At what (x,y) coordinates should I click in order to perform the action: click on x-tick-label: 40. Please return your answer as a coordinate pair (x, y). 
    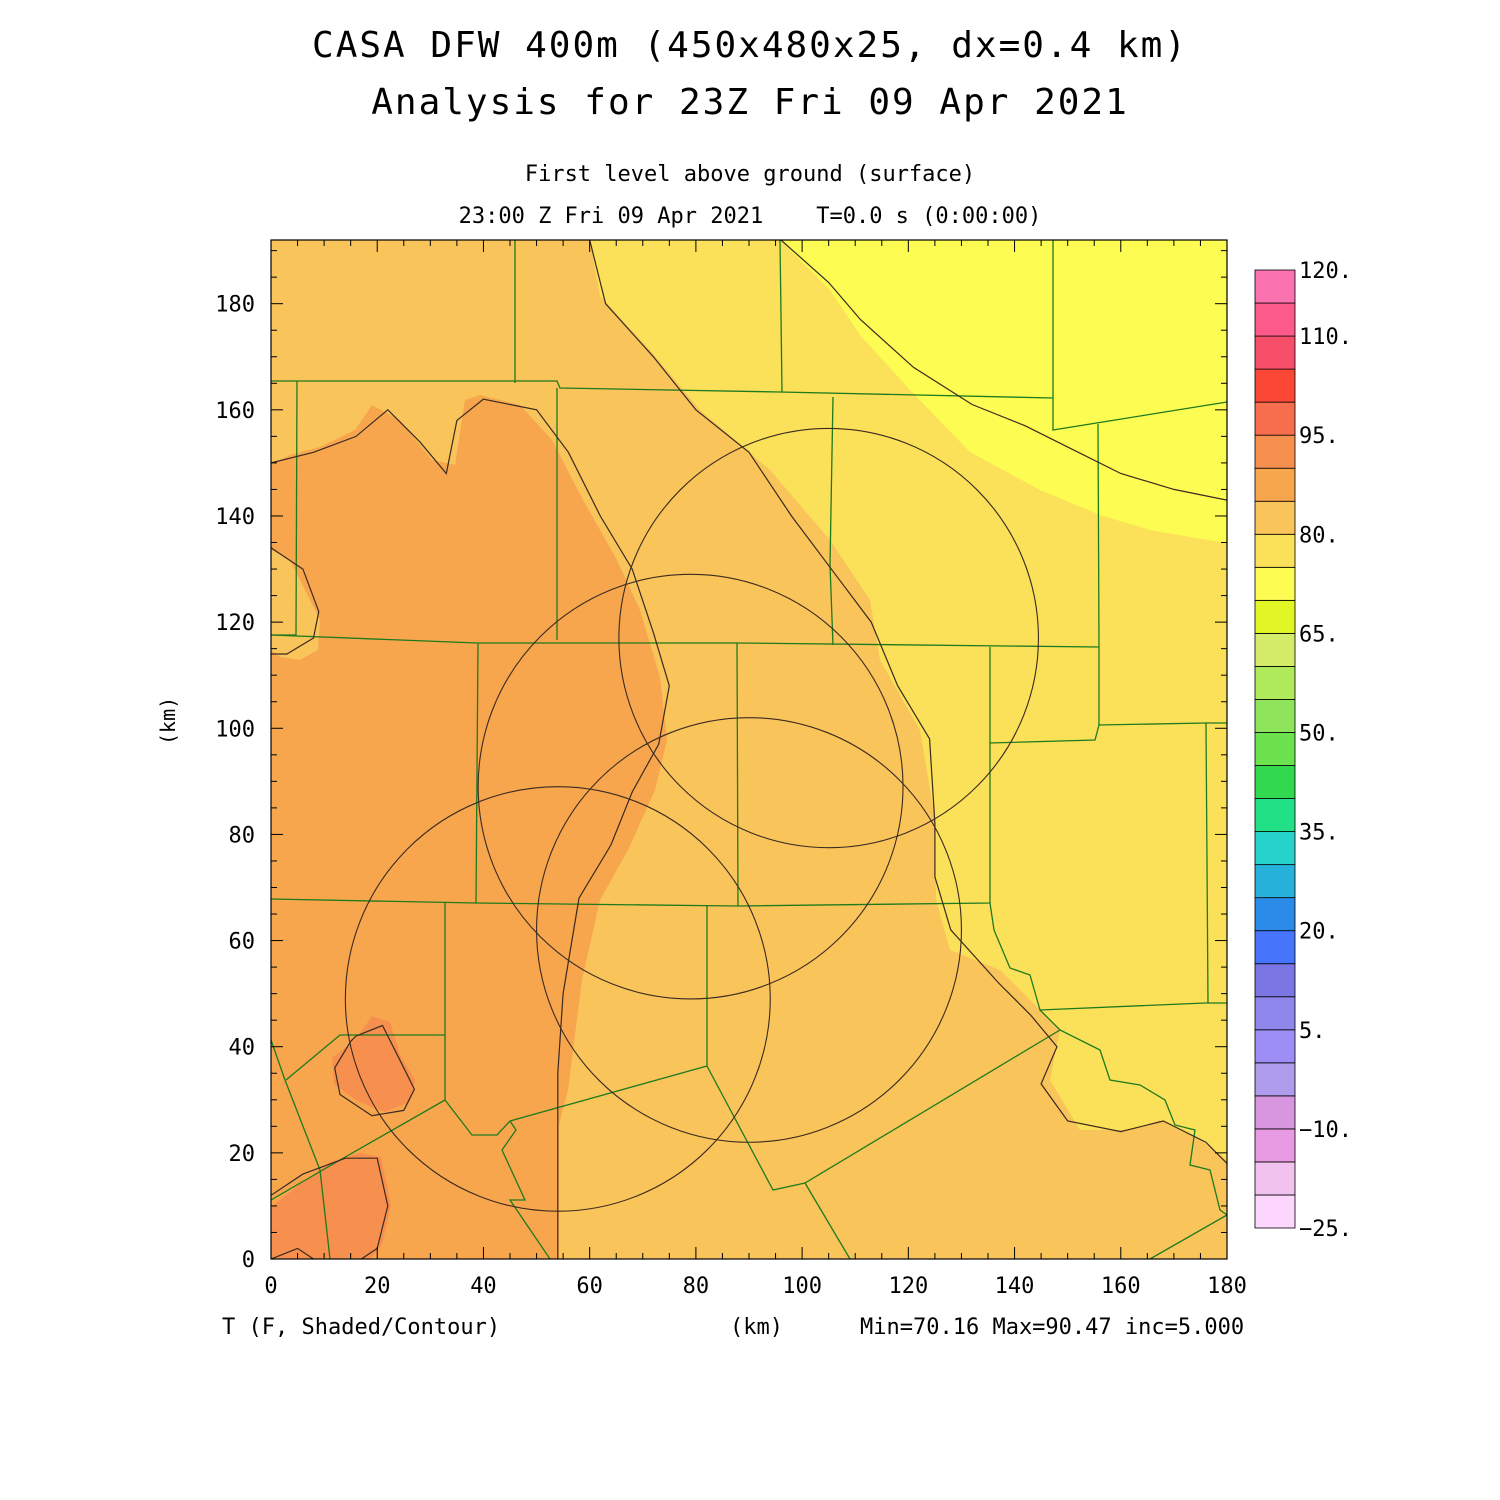
    Looking at the image, I should click on (483, 1286).